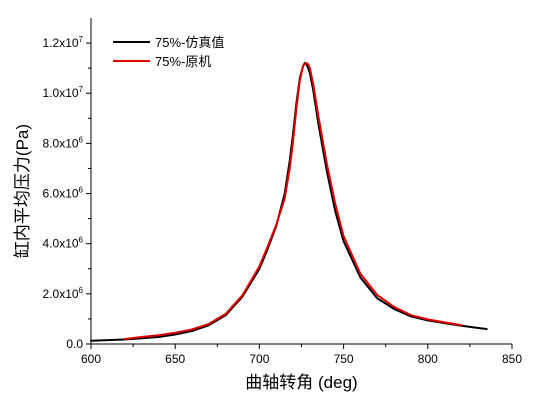  What do you see at coordinates (512, 359) in the screenshot?
I see `x-tick-label: 850` at bounding box center [512, 359].